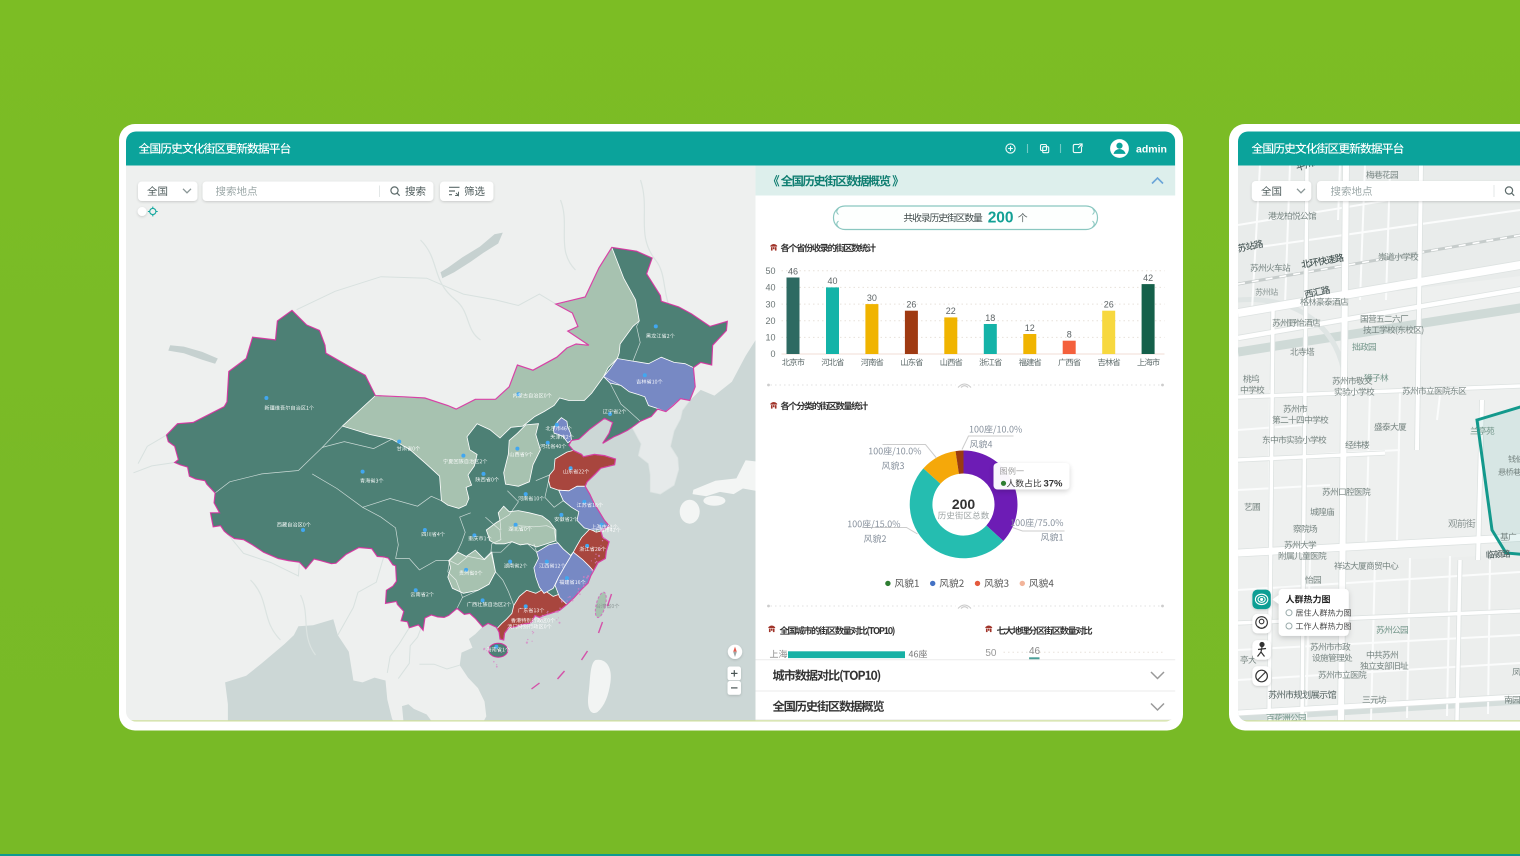 The height and width of the screenshot is (856, 1520). What do you see at coordinates (770, 321) in the screenshot?
I see `svg-text: 20` at bounding box center [770, 321].